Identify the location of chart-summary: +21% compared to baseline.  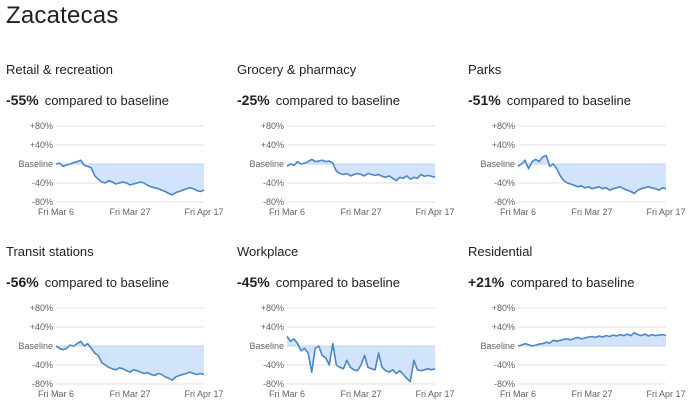
(551, 282).